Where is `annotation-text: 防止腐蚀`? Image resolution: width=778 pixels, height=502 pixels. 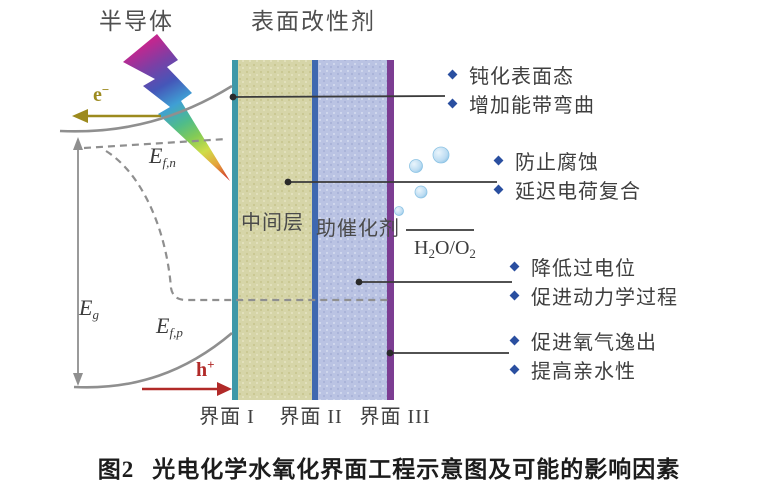
annotation-text: 防止腐蚀 is located at coordinates (557, 163).